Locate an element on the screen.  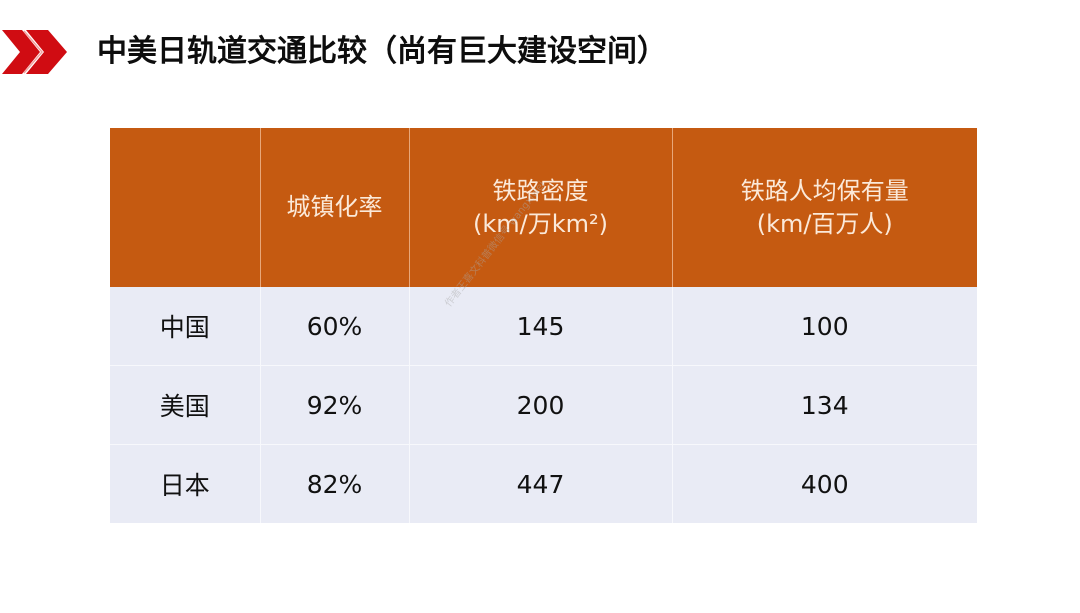
header-unit: (km/万km²) is located at coordinates (540, 223).